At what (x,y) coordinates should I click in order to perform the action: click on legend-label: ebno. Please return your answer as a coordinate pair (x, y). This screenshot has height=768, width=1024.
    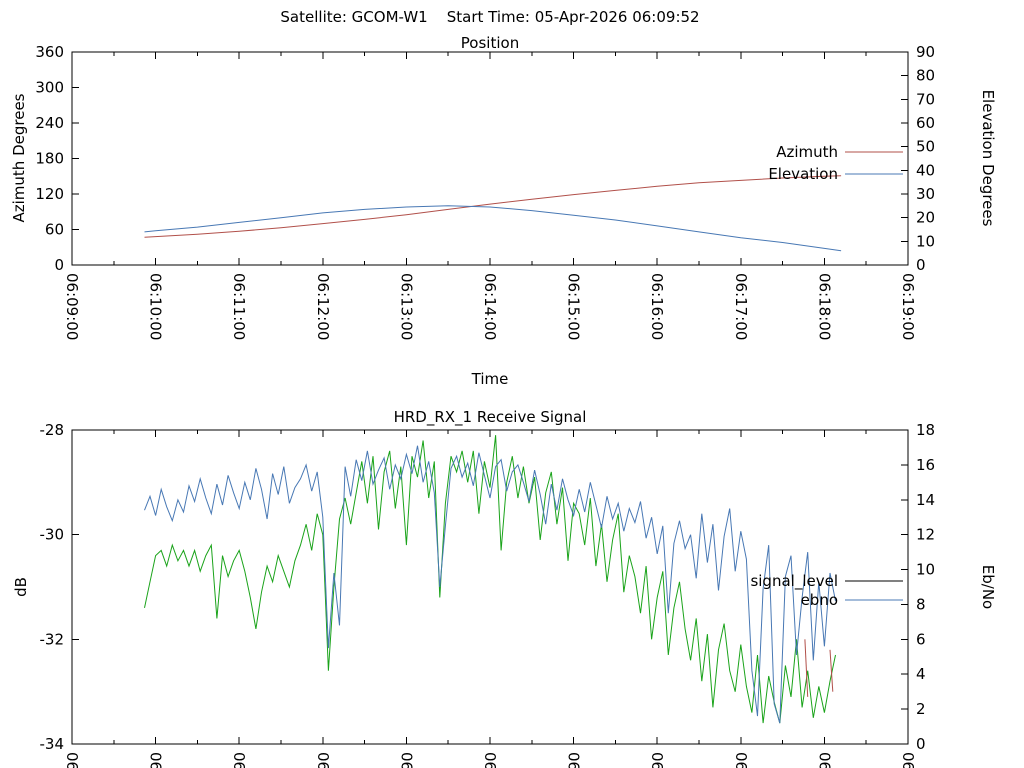
    Looking at the image, I should click on (819, 600).